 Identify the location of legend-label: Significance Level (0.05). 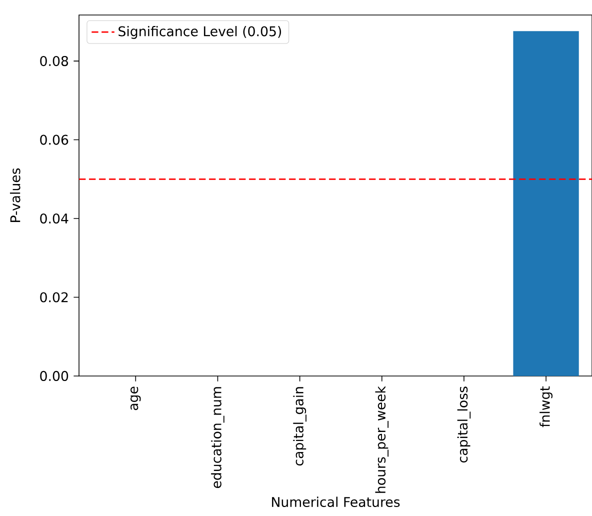
(200, 32).